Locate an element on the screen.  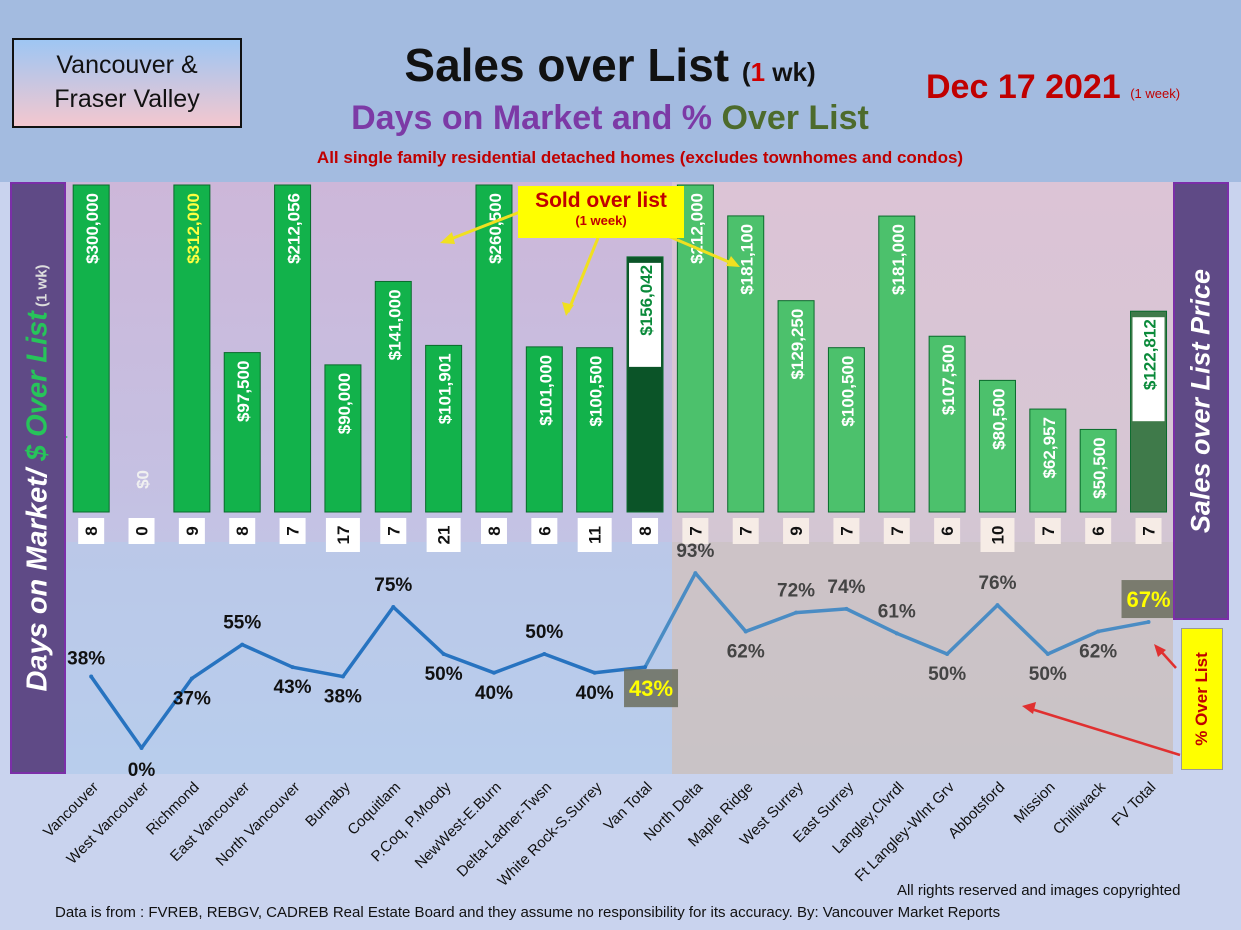
dom-label-17: 6 is located at coordinates (947, 530).